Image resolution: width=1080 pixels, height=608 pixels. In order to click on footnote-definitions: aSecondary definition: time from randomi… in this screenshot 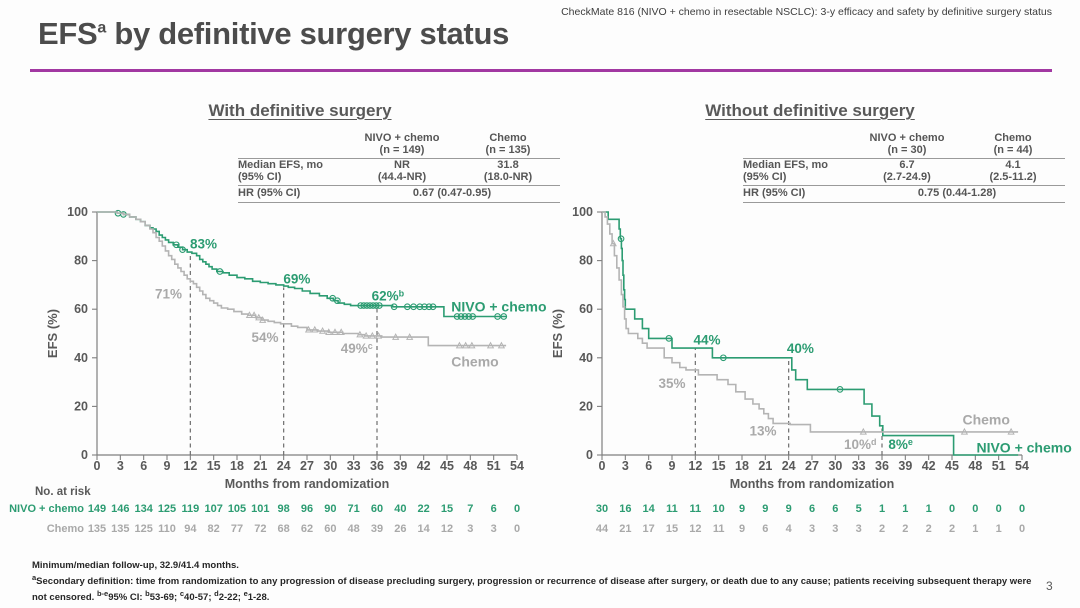, I will do `click(532, 588)`.